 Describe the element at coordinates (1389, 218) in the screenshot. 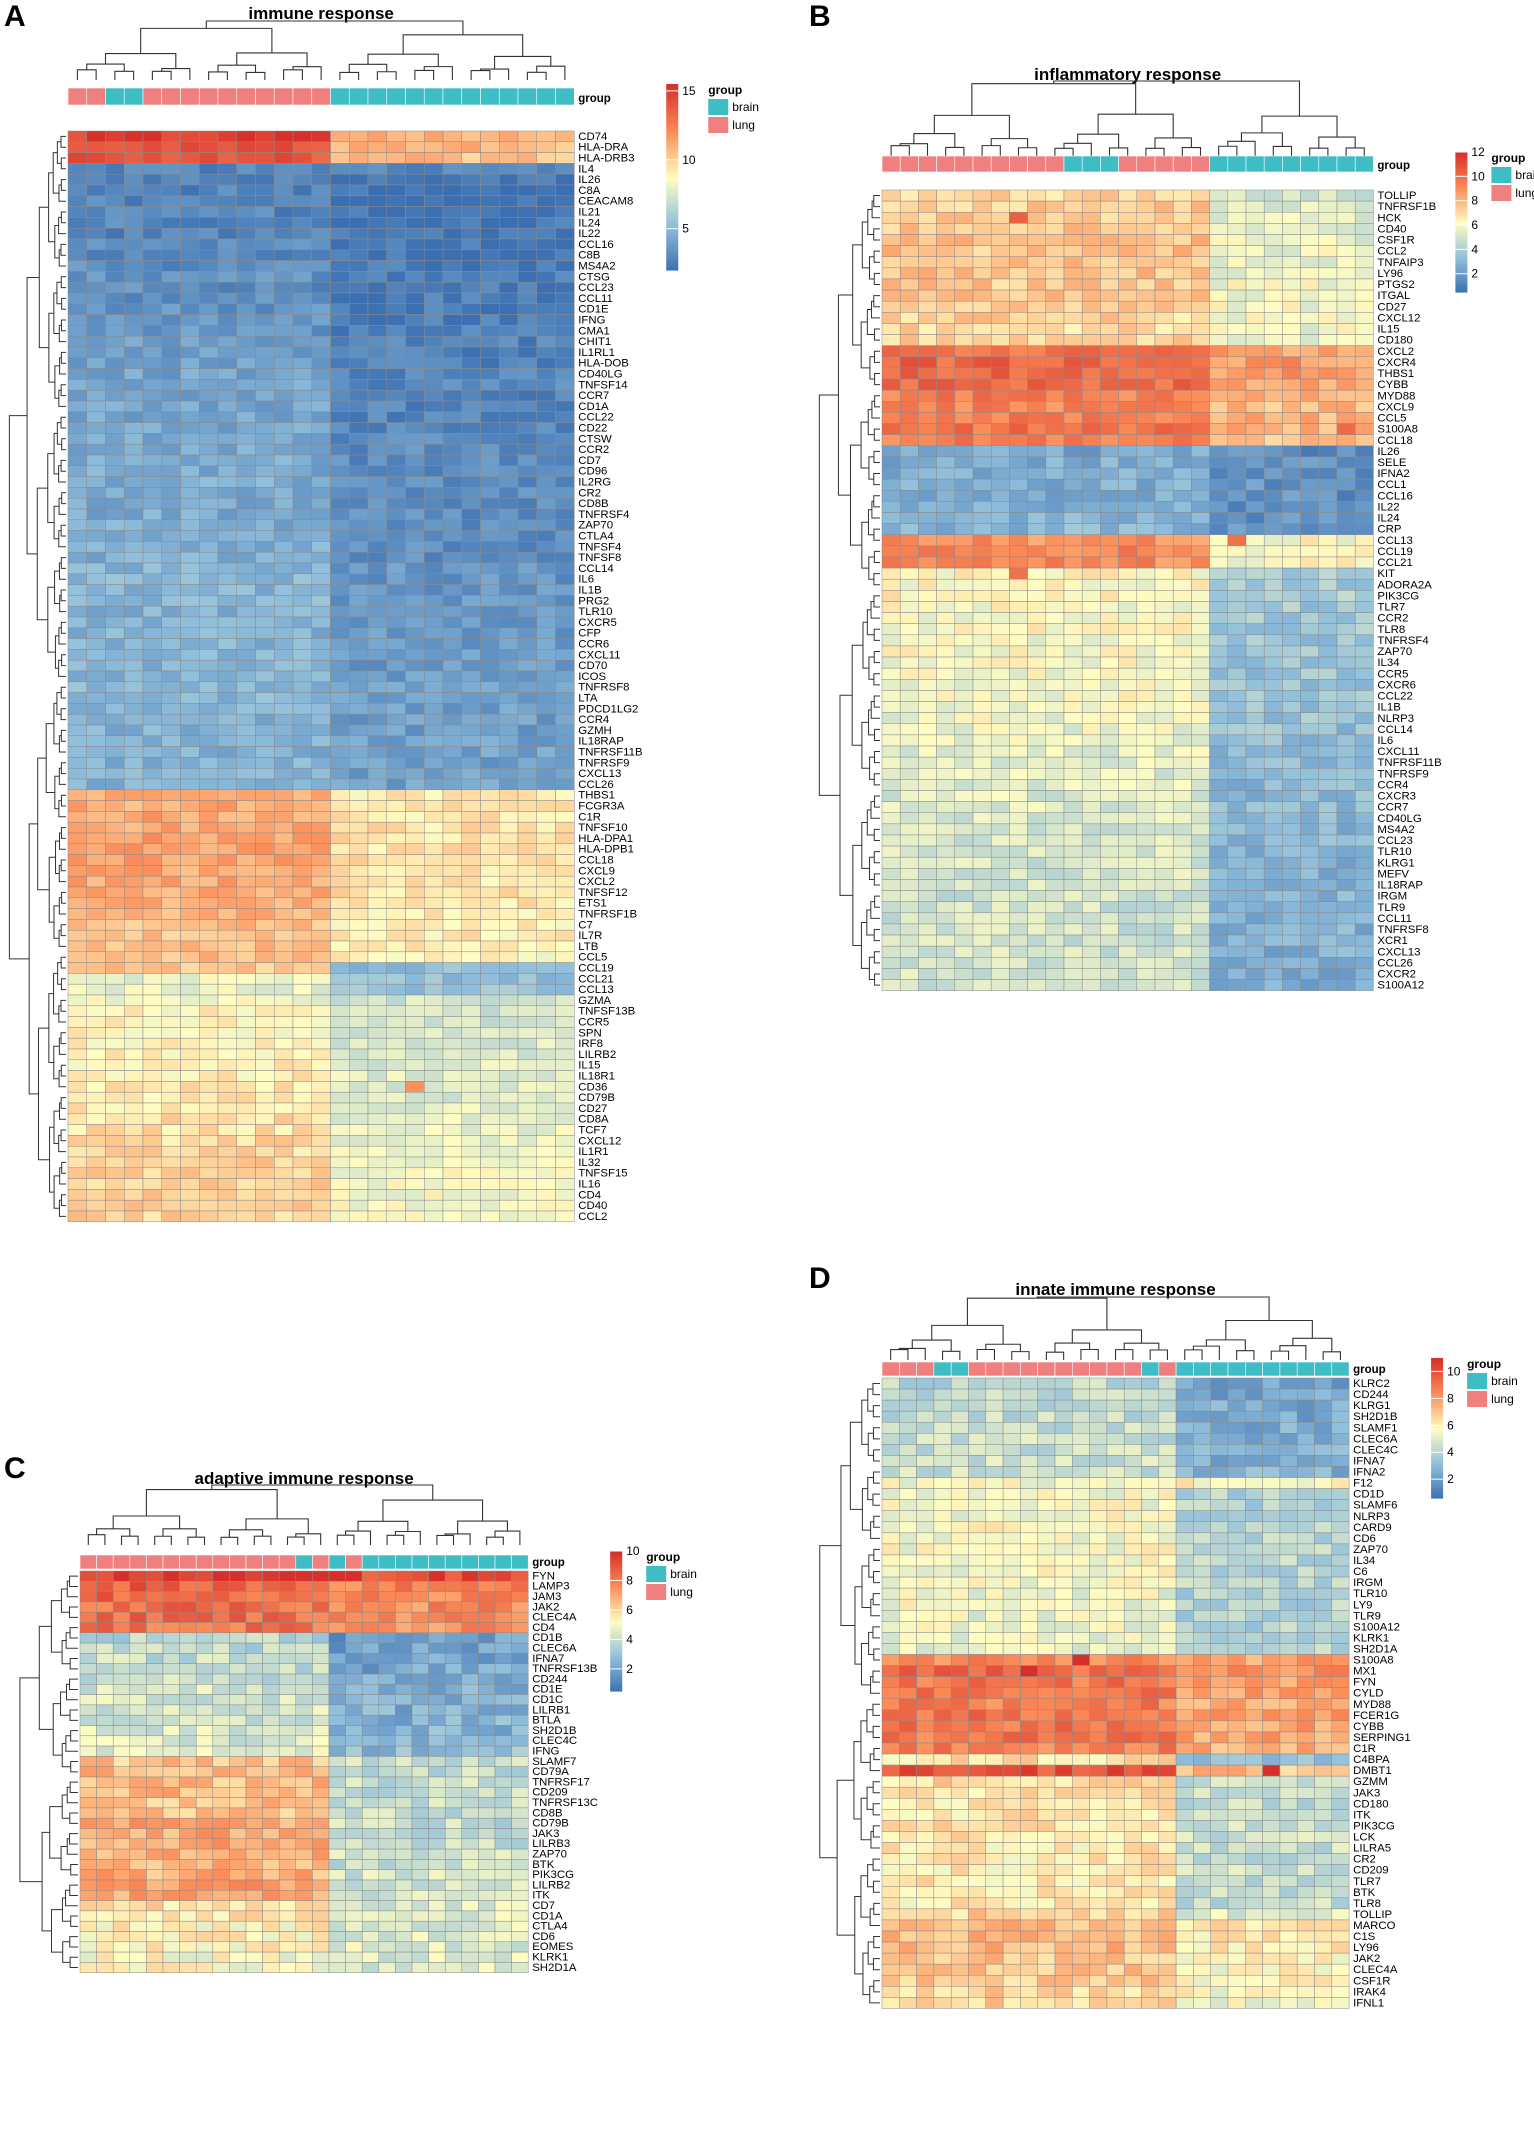

I see `row-label: HCK` at that location.